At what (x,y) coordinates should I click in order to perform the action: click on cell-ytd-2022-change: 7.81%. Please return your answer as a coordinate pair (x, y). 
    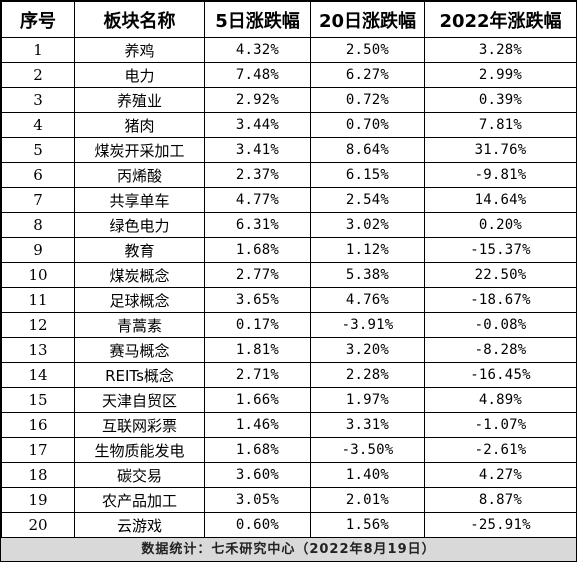
    Looking at the image, I should click on (500, 125).